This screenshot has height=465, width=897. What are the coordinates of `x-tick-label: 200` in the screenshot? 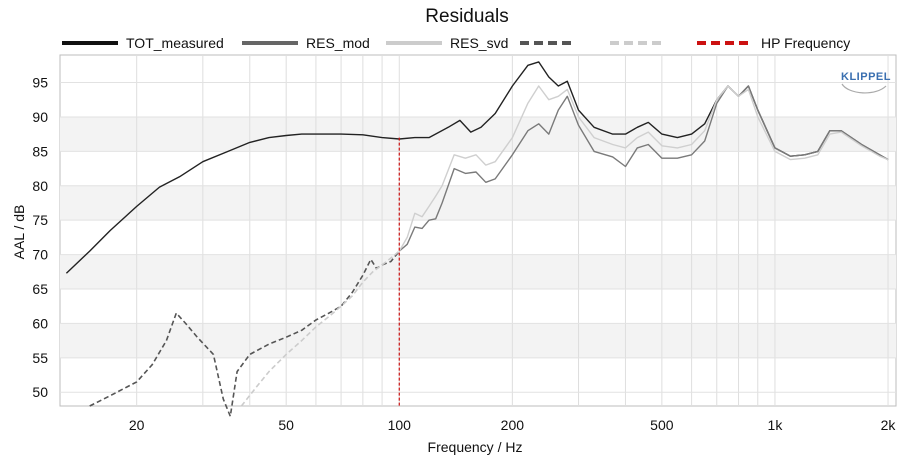 It's located at (513, 425).